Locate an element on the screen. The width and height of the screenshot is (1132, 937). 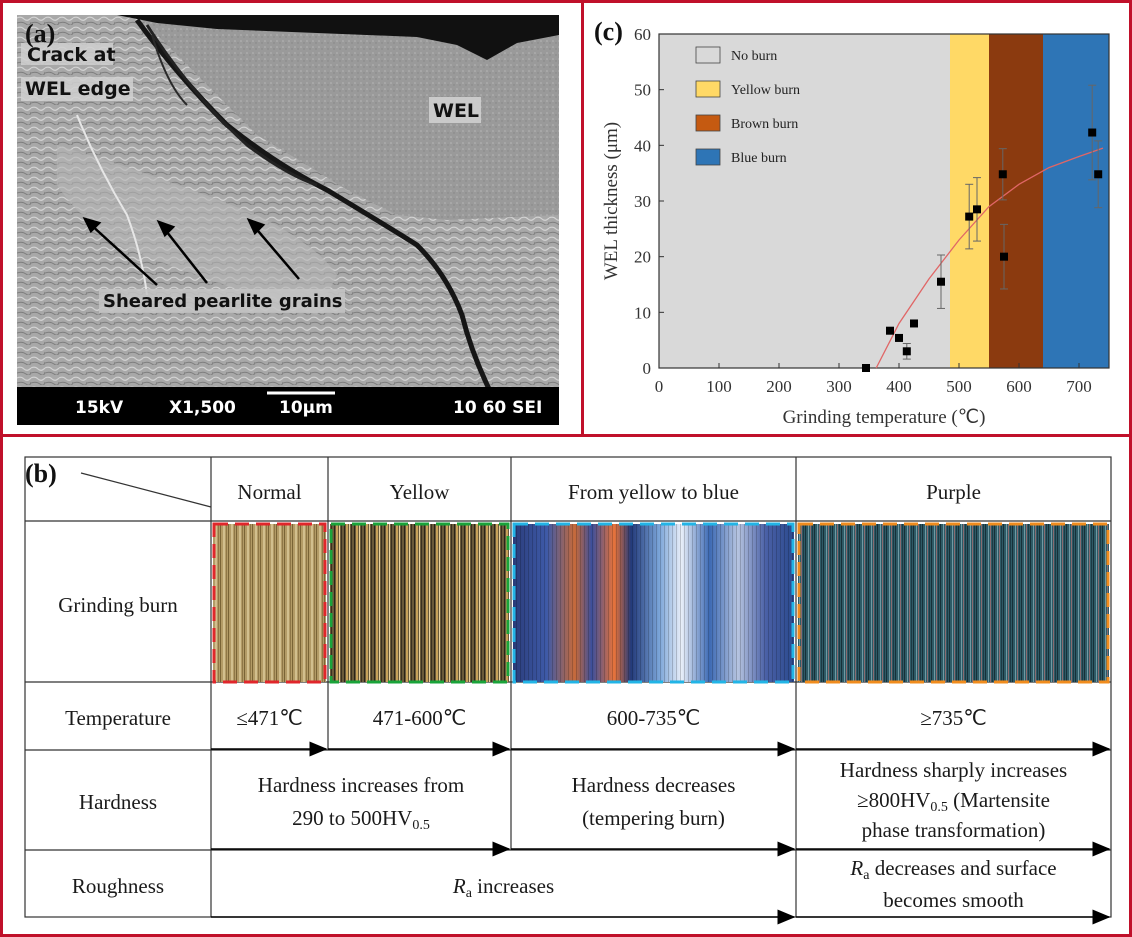
y-tick-label: 20 is located at coordinates (642, 257).